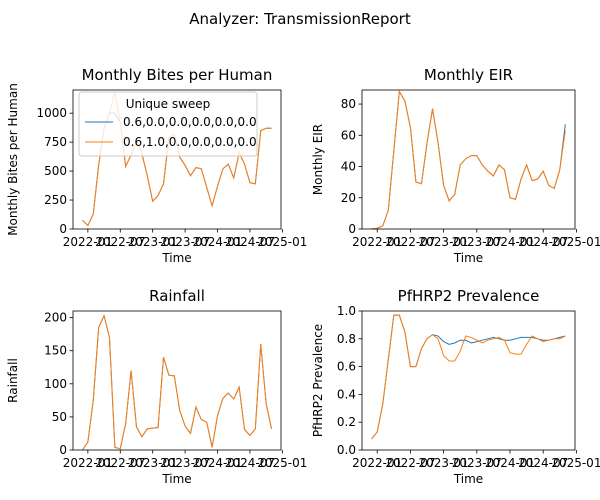 The width and height of the screenshot is (600, 500). What do you see at coordinates (55, 171) in the screenshot?
I see `y-tick-label: 500` at bounding box center [55, 171].